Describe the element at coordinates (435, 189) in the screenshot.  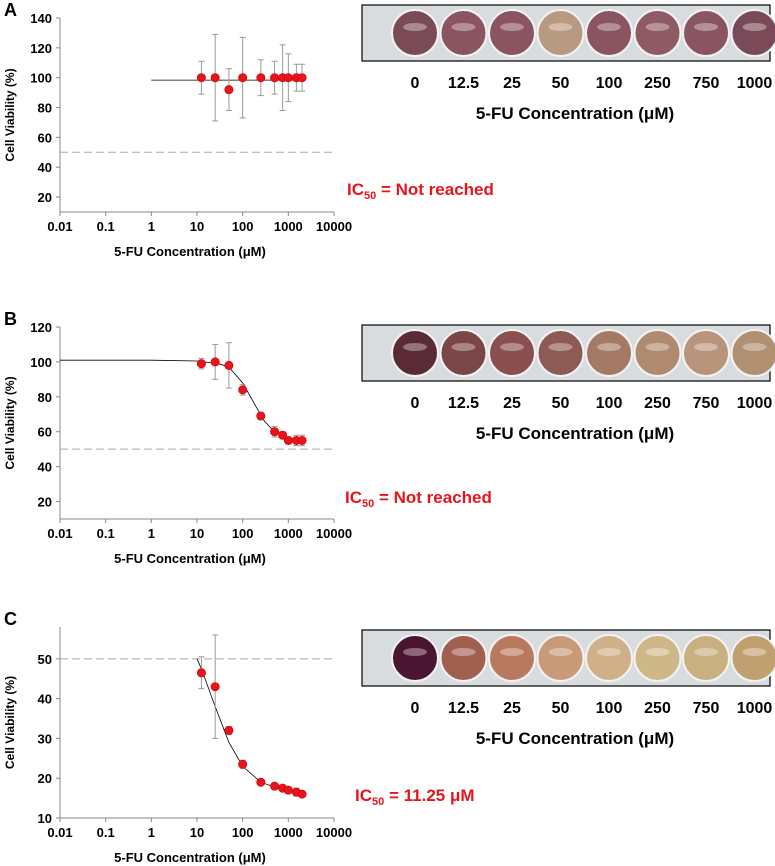
I see `ic50-text: = Not reached` at that location.